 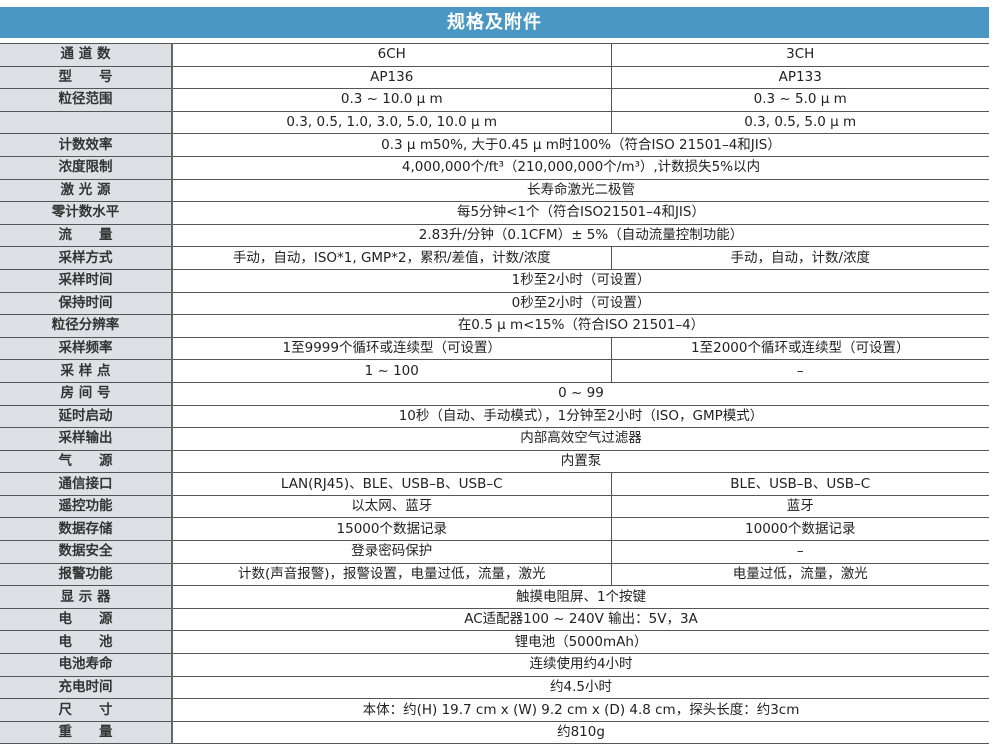 I want to click on spec-label: 电池寿命, so click(x=86, y=665).